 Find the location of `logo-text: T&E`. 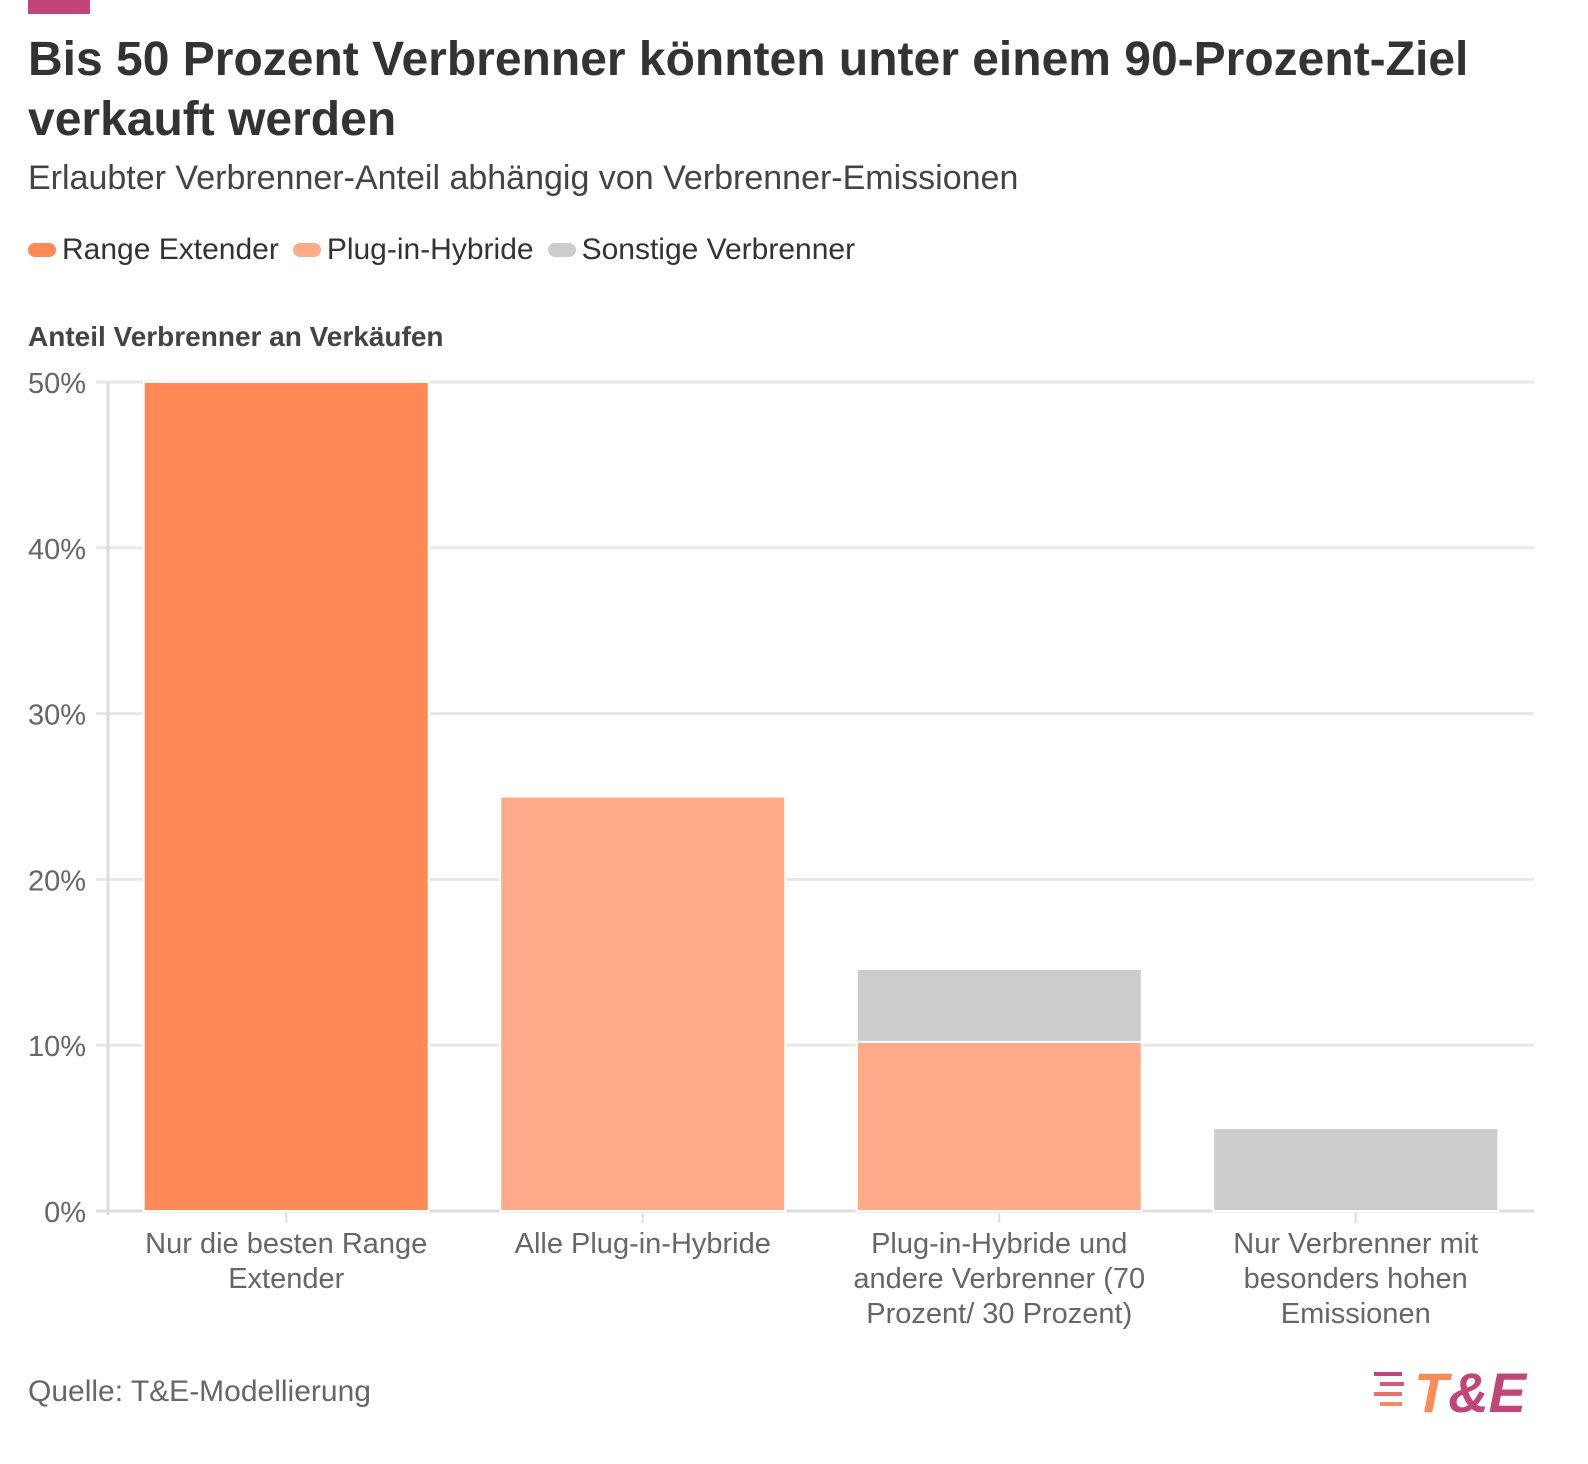

logo-text: T&E is located at coordinates (1471, 1391).